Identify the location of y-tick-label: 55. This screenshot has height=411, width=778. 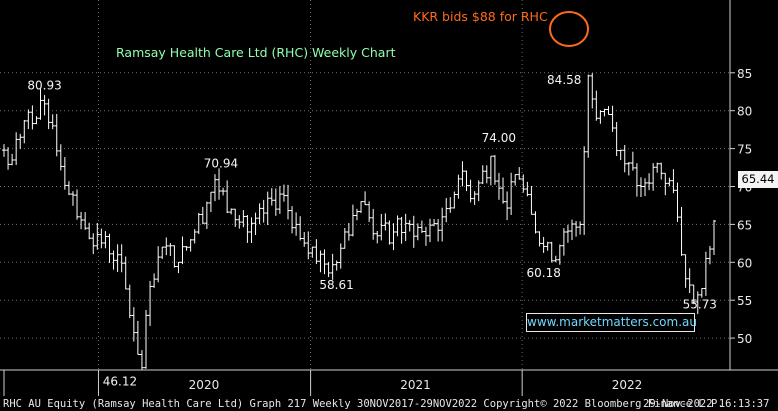
(744, 301).